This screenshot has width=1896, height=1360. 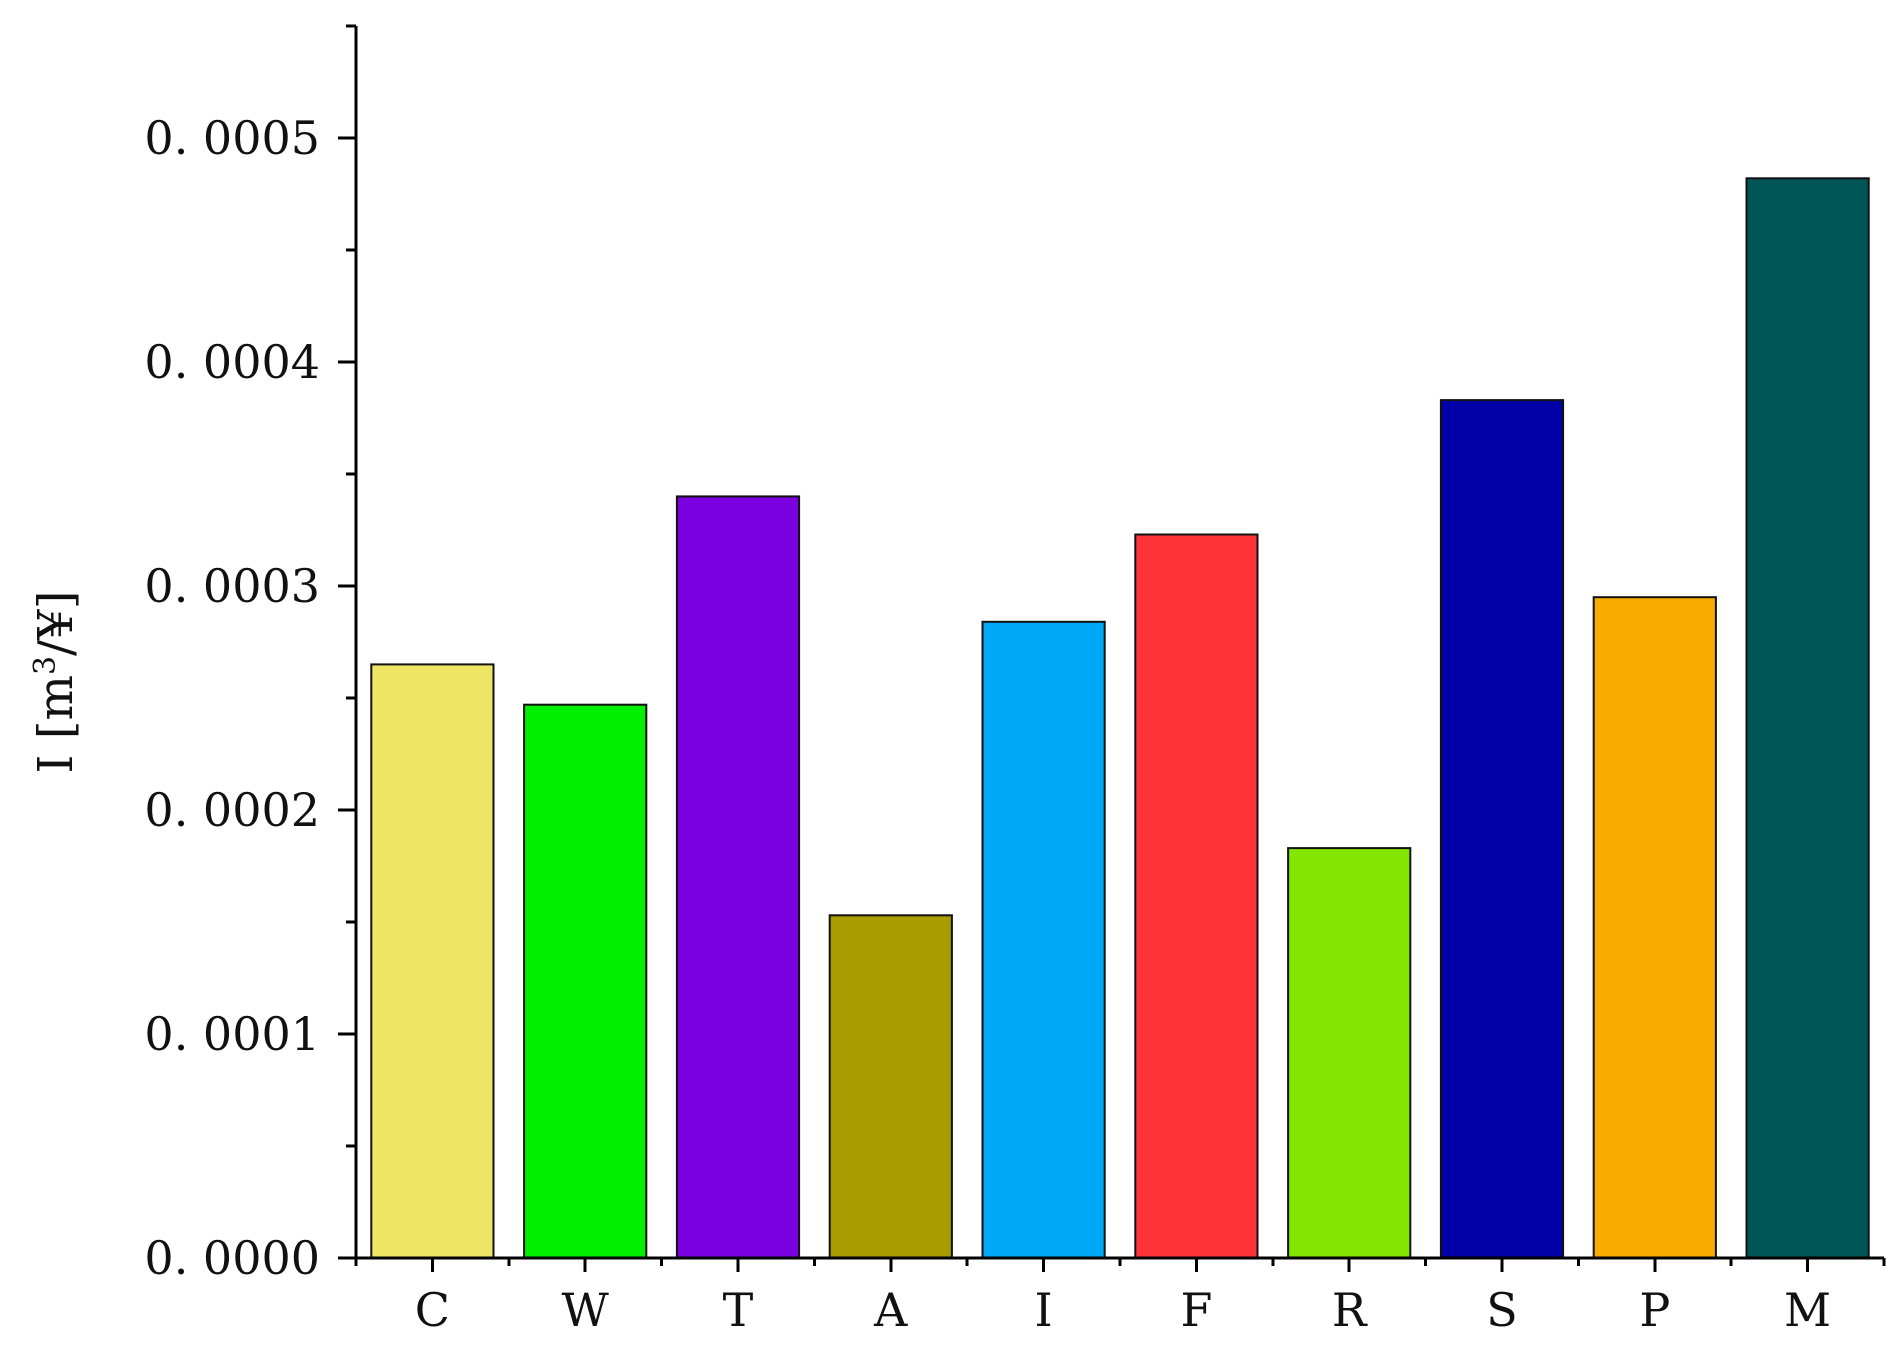 I want to click on bar-w, so click(x=585, y=981).